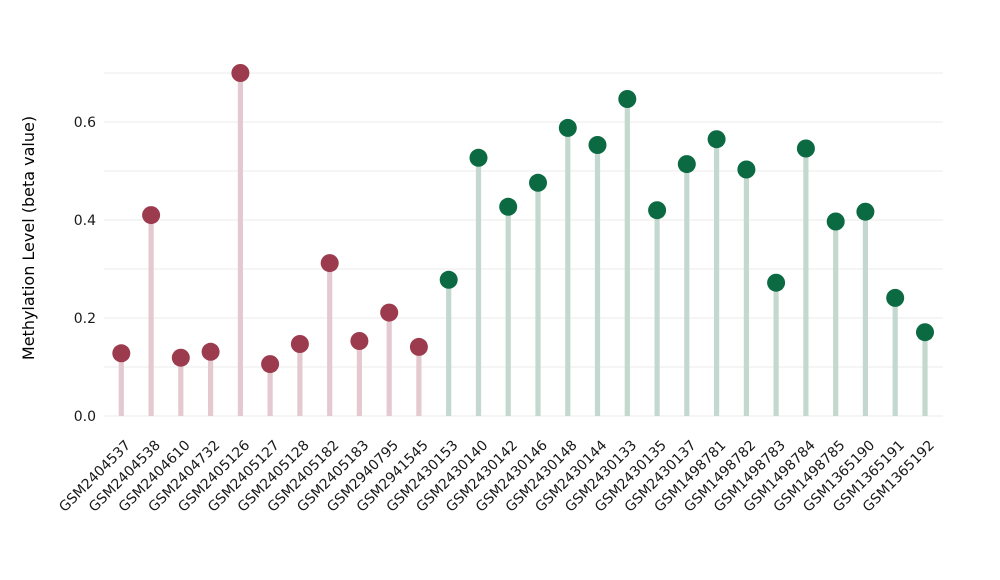  What do you see at coordinates (85, 417) in the screenshot?
I see `y-tick-label: 0.0` at bounding box center [85, 417].